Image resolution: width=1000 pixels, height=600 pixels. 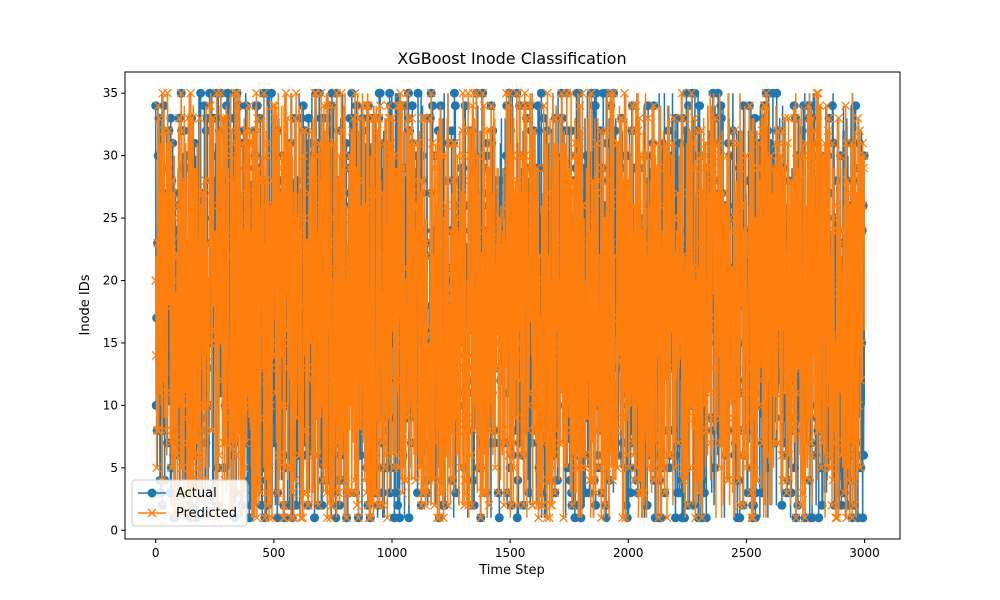 I want to click on x-tick-label: 2500, so click(x=746, y=553).